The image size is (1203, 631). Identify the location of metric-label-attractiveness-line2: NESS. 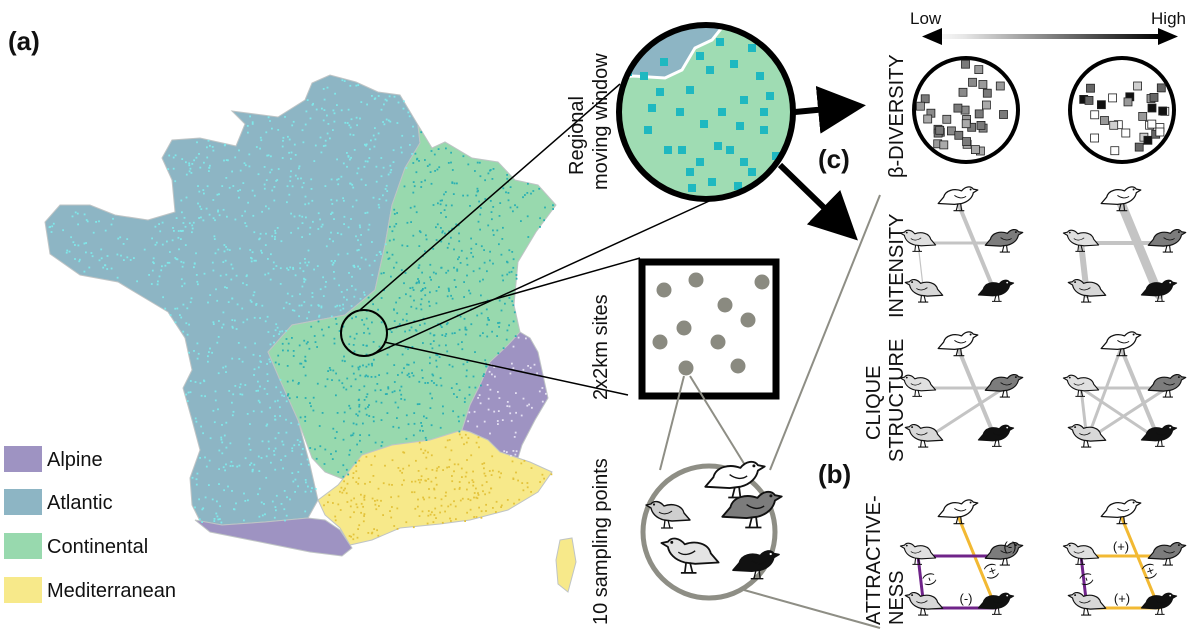
(897, 598).